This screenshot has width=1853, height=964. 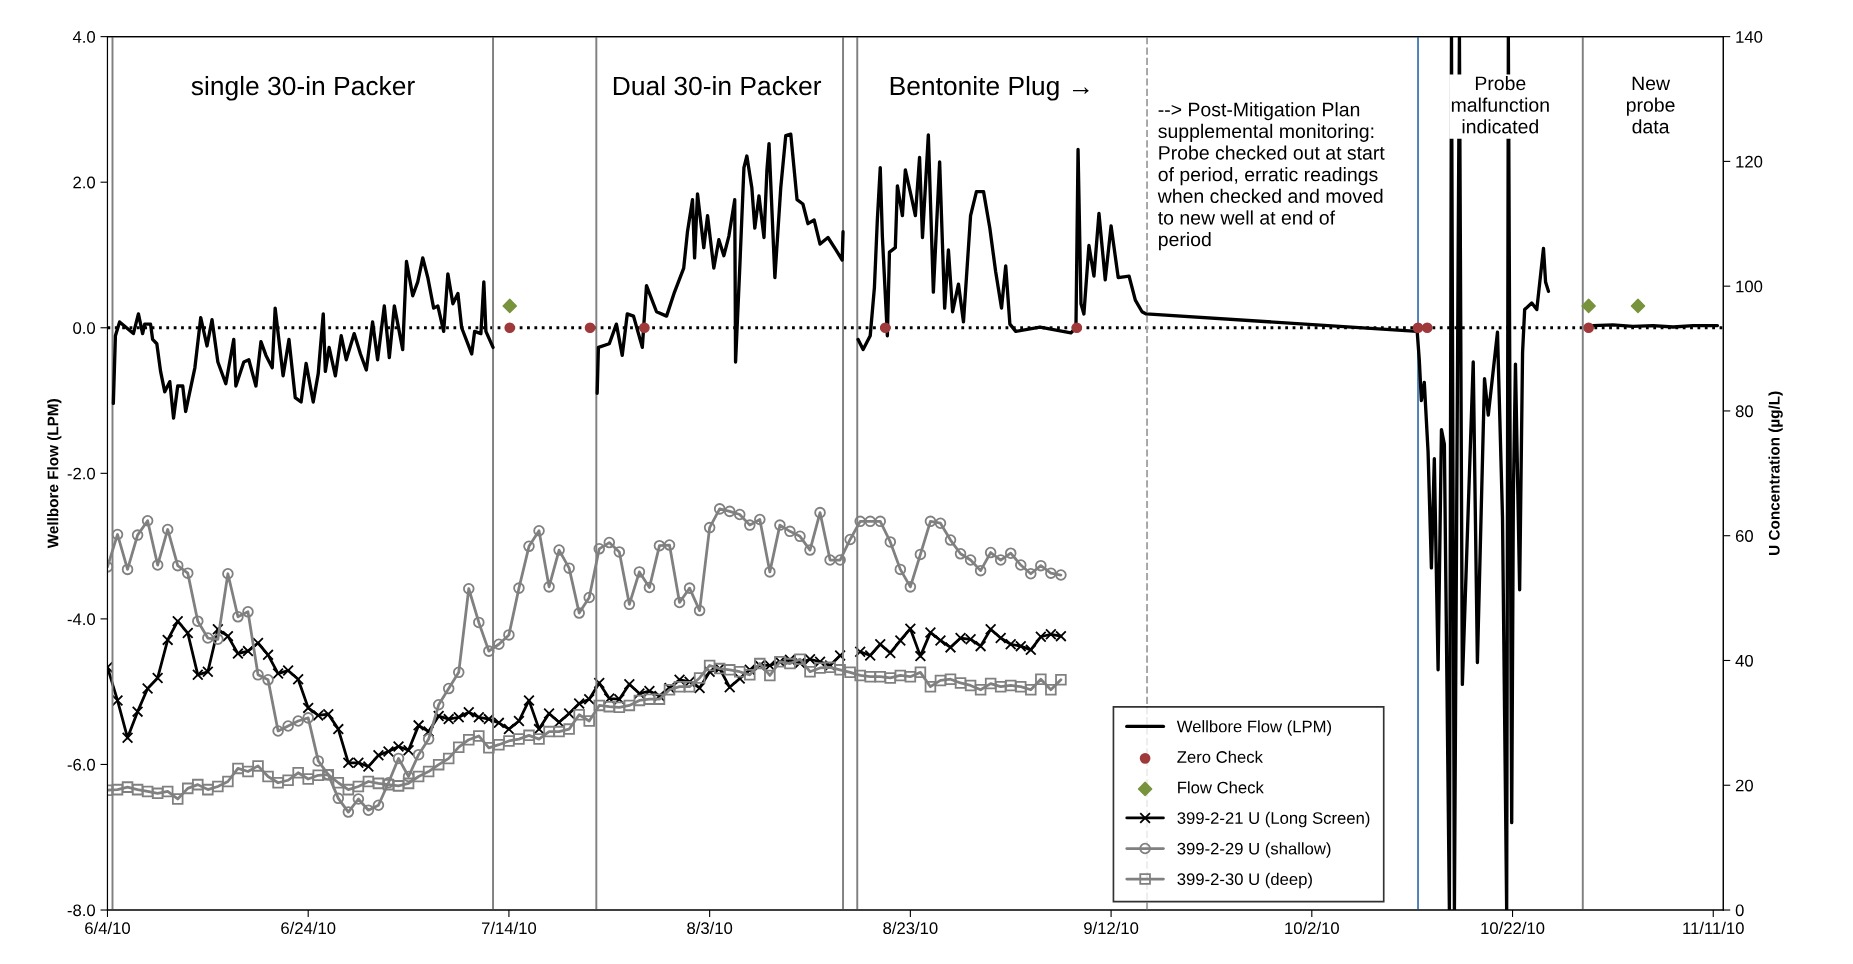 I want to click on legend-label: 399-2-29 U (shallow), so click(x=1254, y=850).